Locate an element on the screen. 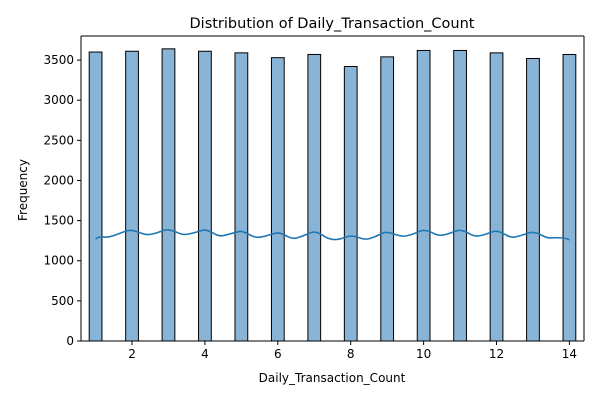 This screenshot has width=600, height=400. x-tick-label: 8 is located at coordinates (351, 354).